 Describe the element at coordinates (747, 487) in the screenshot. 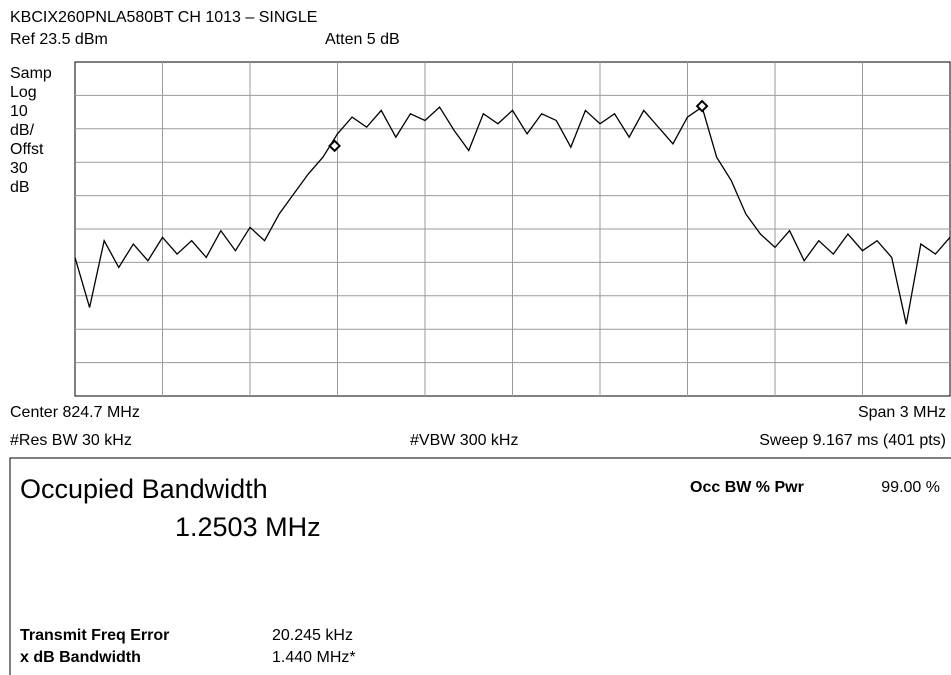

I see `occ-bw-label: Occ BW % Pwr` at that location.